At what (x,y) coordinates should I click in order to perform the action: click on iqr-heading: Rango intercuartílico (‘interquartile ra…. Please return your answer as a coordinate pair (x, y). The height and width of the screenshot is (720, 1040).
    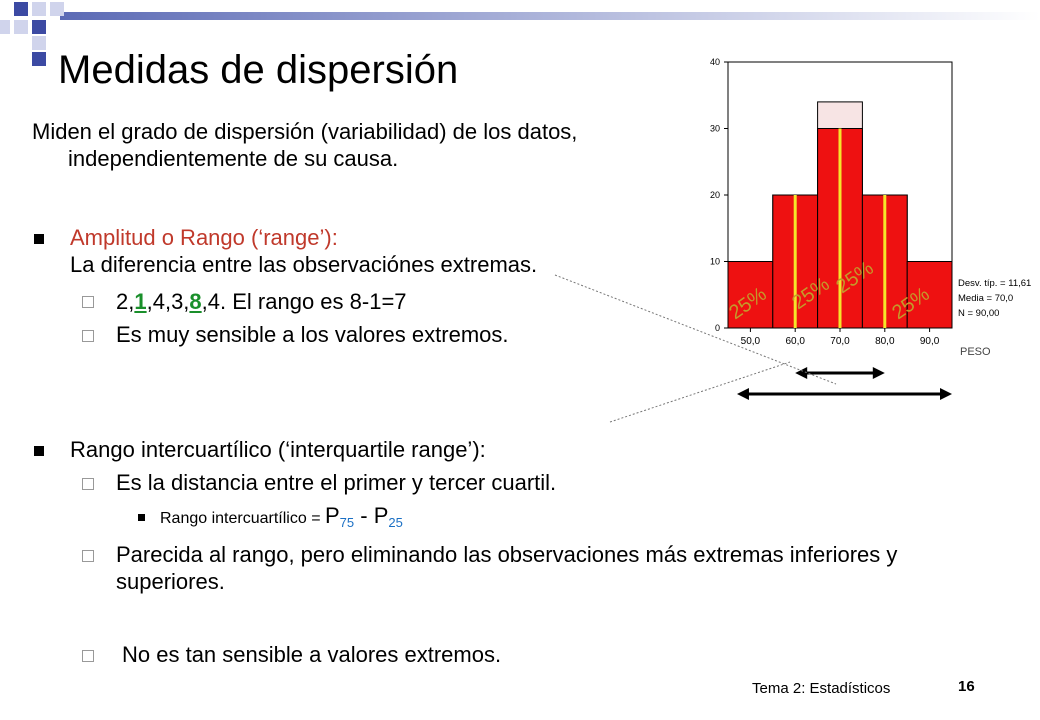
    Looking at the image, I should click on (278, 449).